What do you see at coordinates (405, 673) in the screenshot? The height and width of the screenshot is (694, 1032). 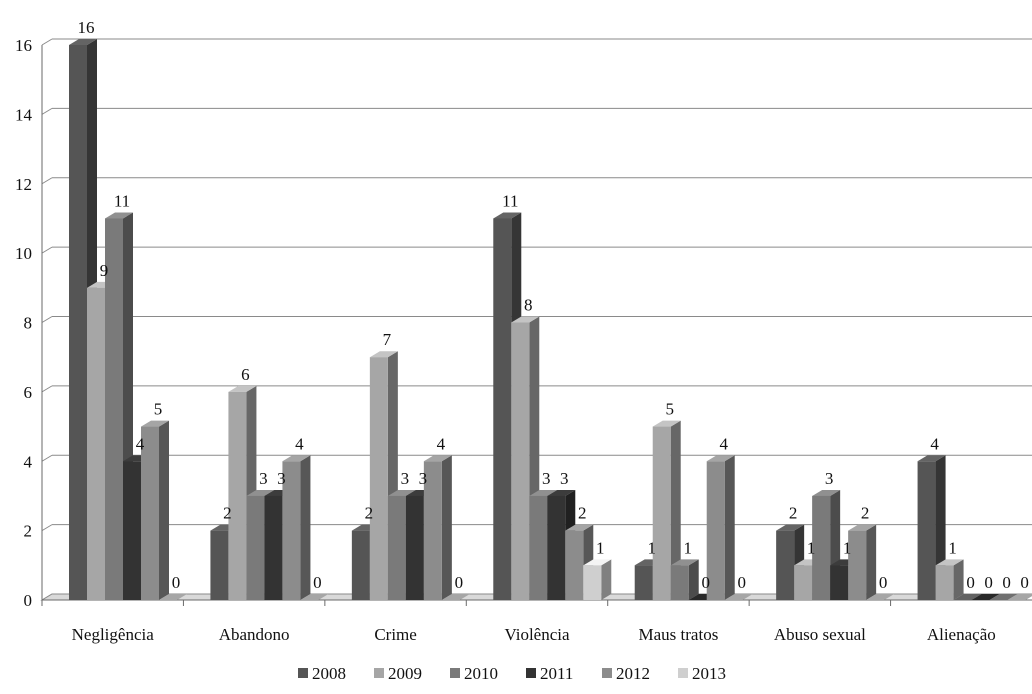 I see `legend-label: 2009` at bounding box center [405, 673].